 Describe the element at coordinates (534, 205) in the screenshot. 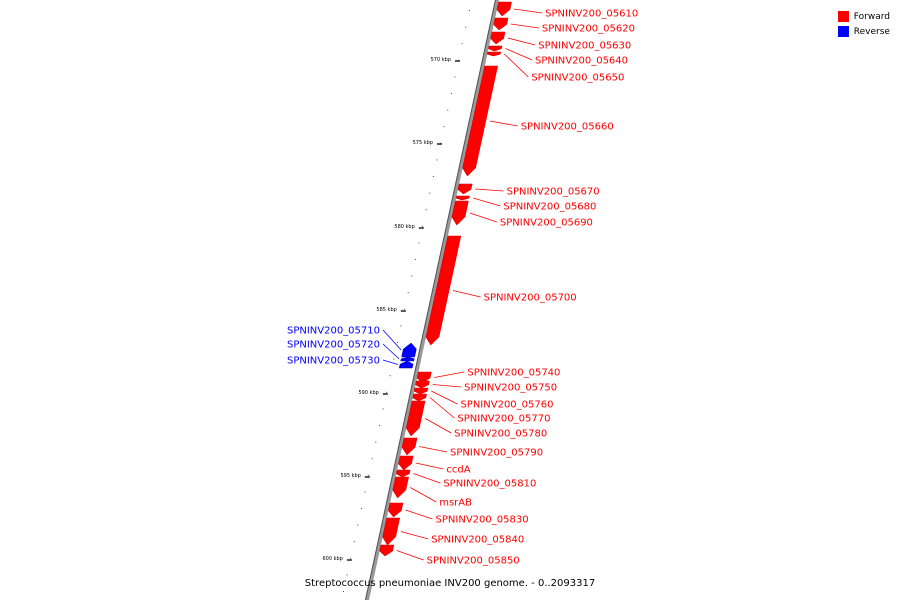

I see `gene-label-spninv200_05680: SPNINV200_05680` at that location.